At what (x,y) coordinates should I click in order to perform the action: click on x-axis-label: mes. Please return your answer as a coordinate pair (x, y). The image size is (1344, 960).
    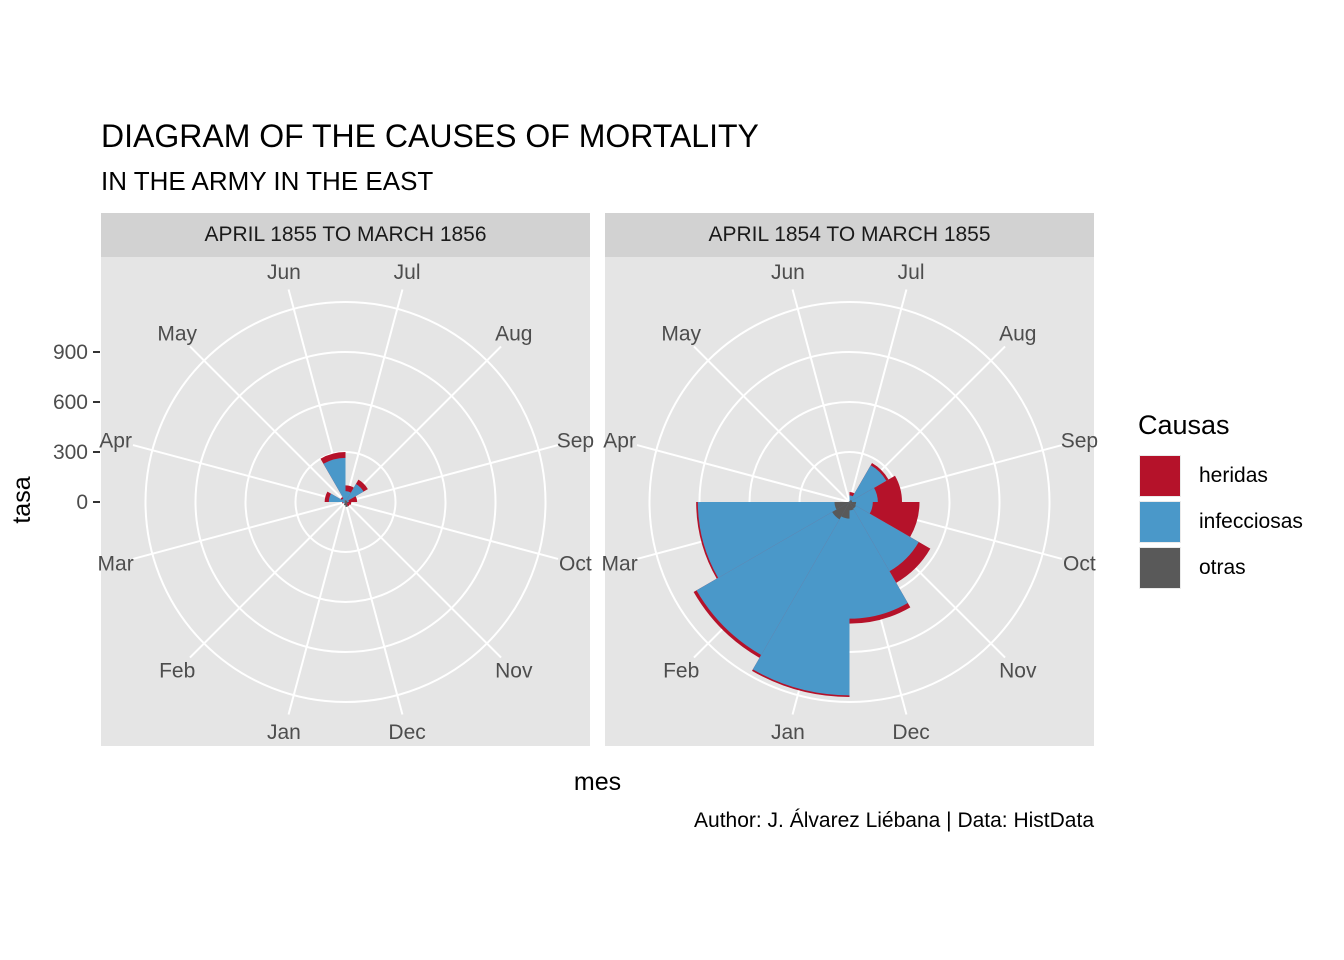
    Looking at the image, I should click on (597, 782).